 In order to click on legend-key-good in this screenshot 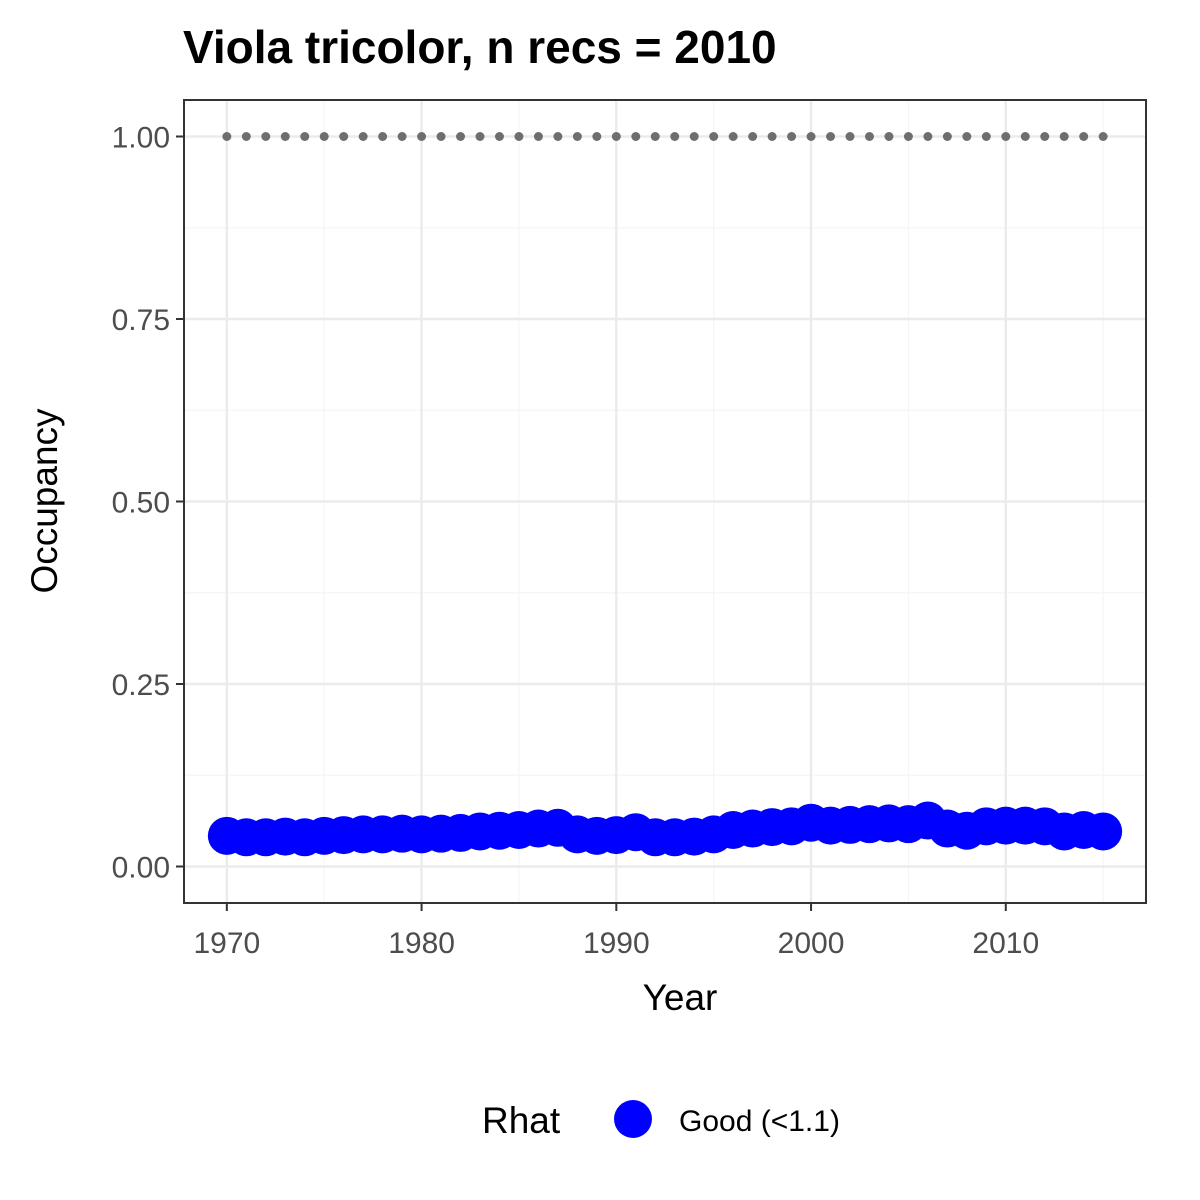, I will do `click(633, 1119)`.